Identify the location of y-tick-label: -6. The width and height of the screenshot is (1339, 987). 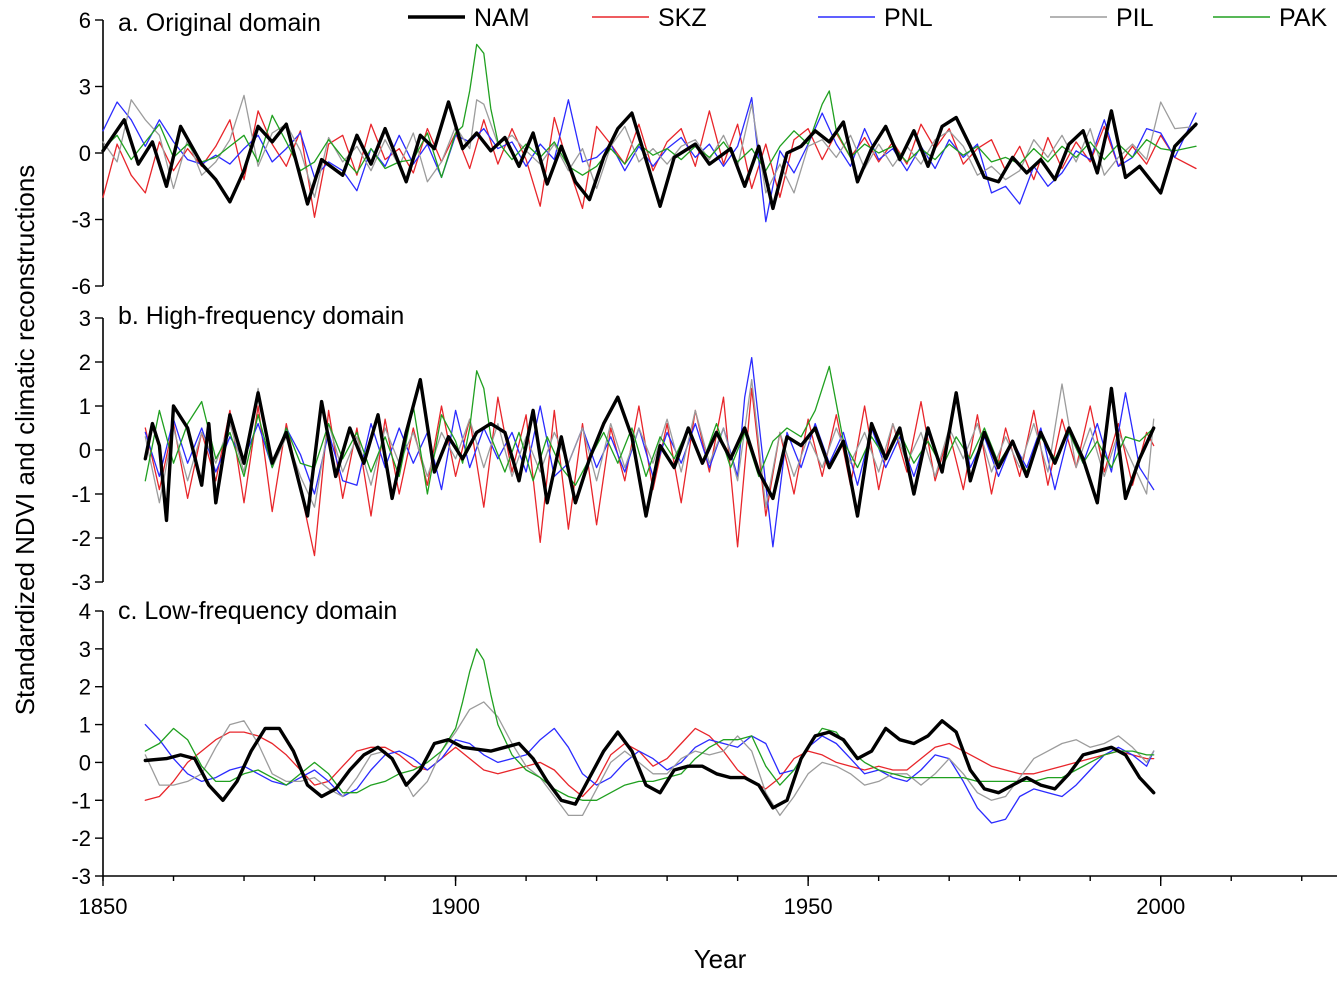
(81, 286).